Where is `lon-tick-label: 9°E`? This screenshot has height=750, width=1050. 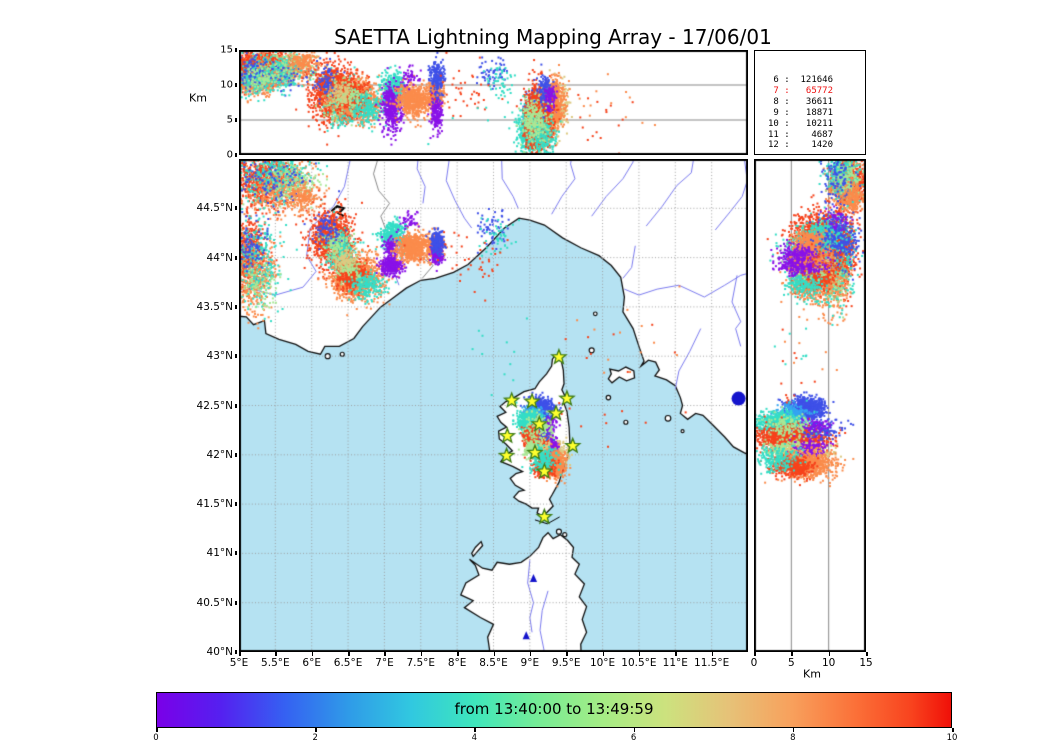 lon-tick-label: 9°E is located at coordinates (530, 663).